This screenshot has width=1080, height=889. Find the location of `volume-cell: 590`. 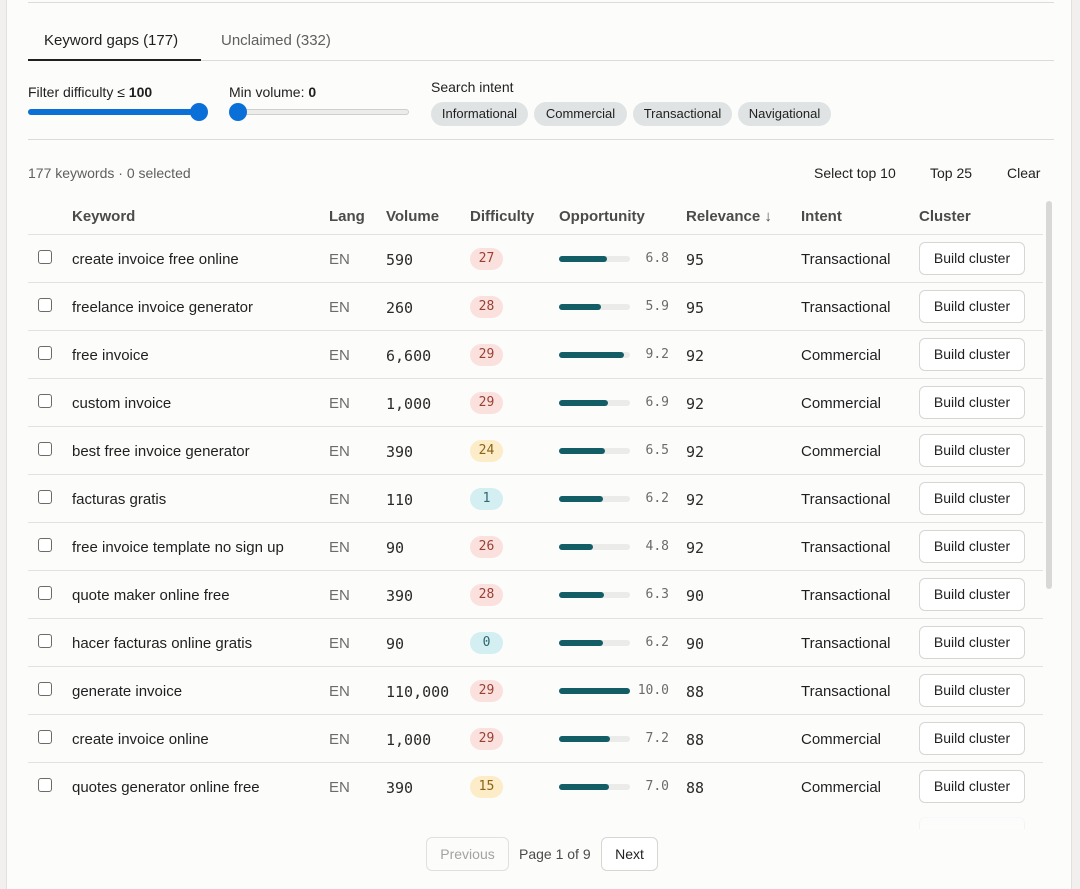

volume-cell: 590 is located at coordinates (400, 260).